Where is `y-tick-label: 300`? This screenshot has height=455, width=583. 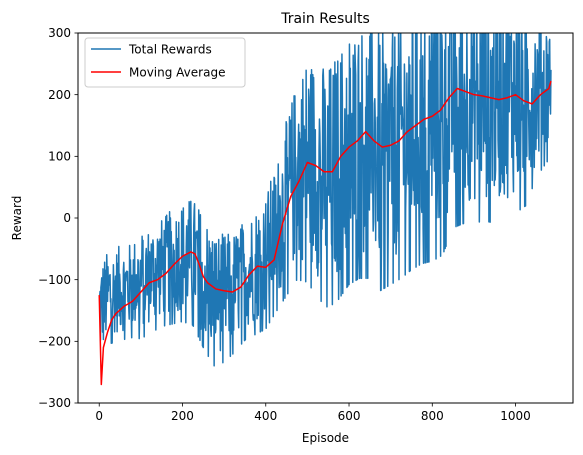
y-tick-label: 300 is located at coordinates (59, 33).